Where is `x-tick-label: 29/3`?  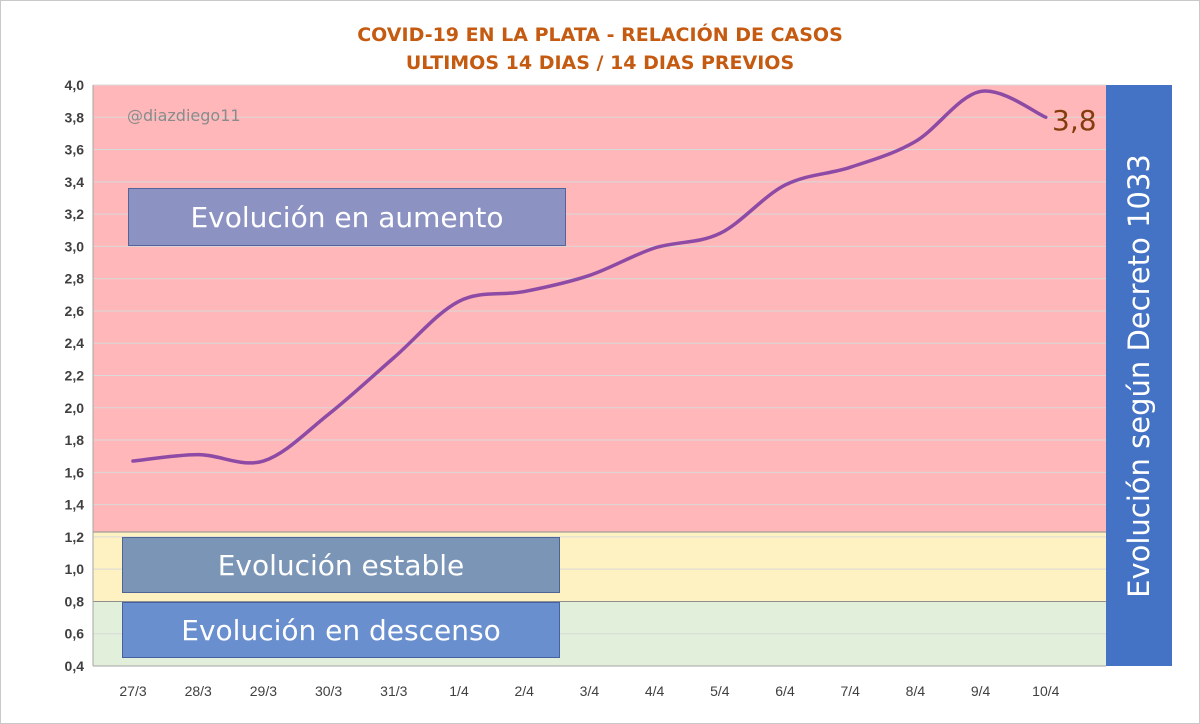
x-tick-label: 29/3 is located at coordinates (263, 691).